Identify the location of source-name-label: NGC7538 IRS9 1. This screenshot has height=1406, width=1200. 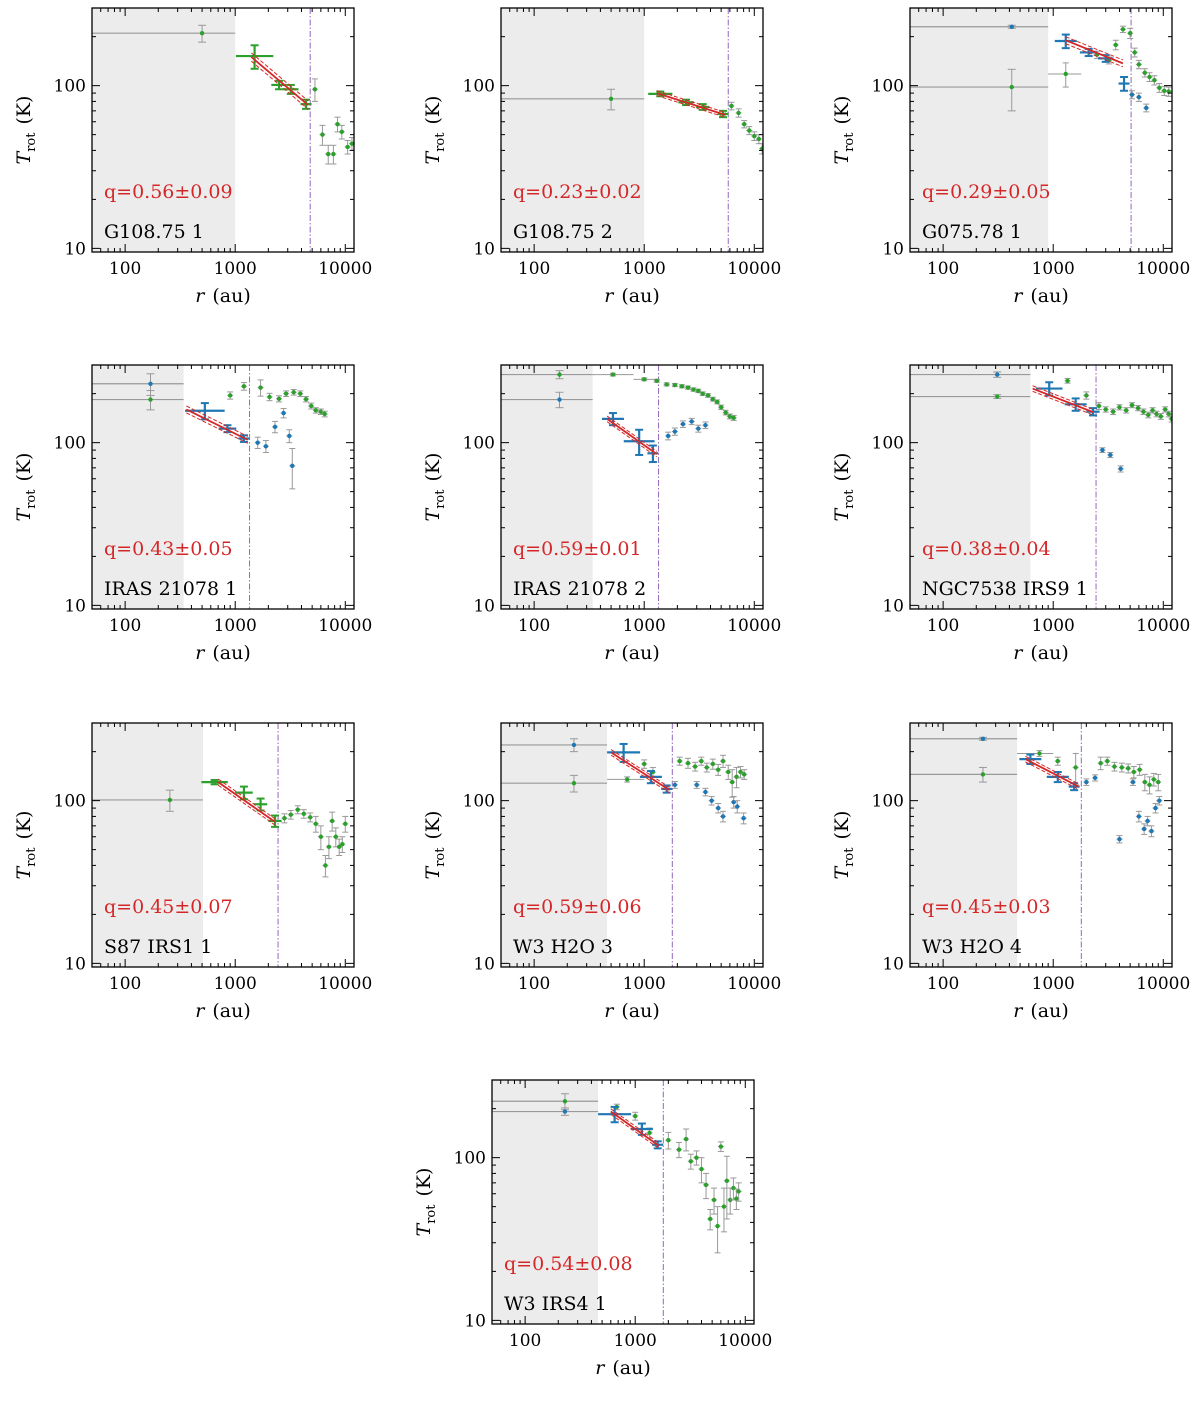
(1005, 589).